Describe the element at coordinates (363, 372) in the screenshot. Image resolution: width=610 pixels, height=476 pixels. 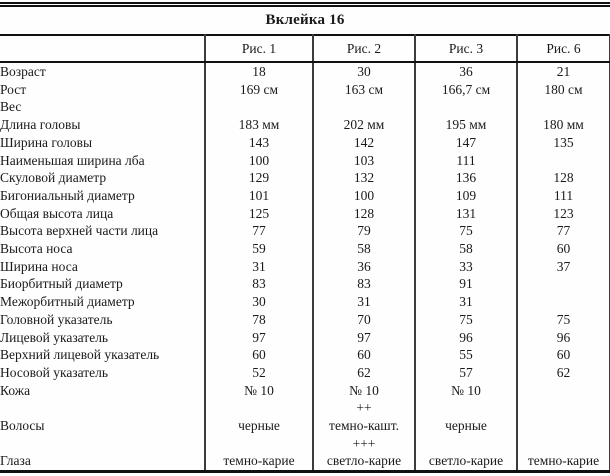
I see `value-cell: 62` at that location.